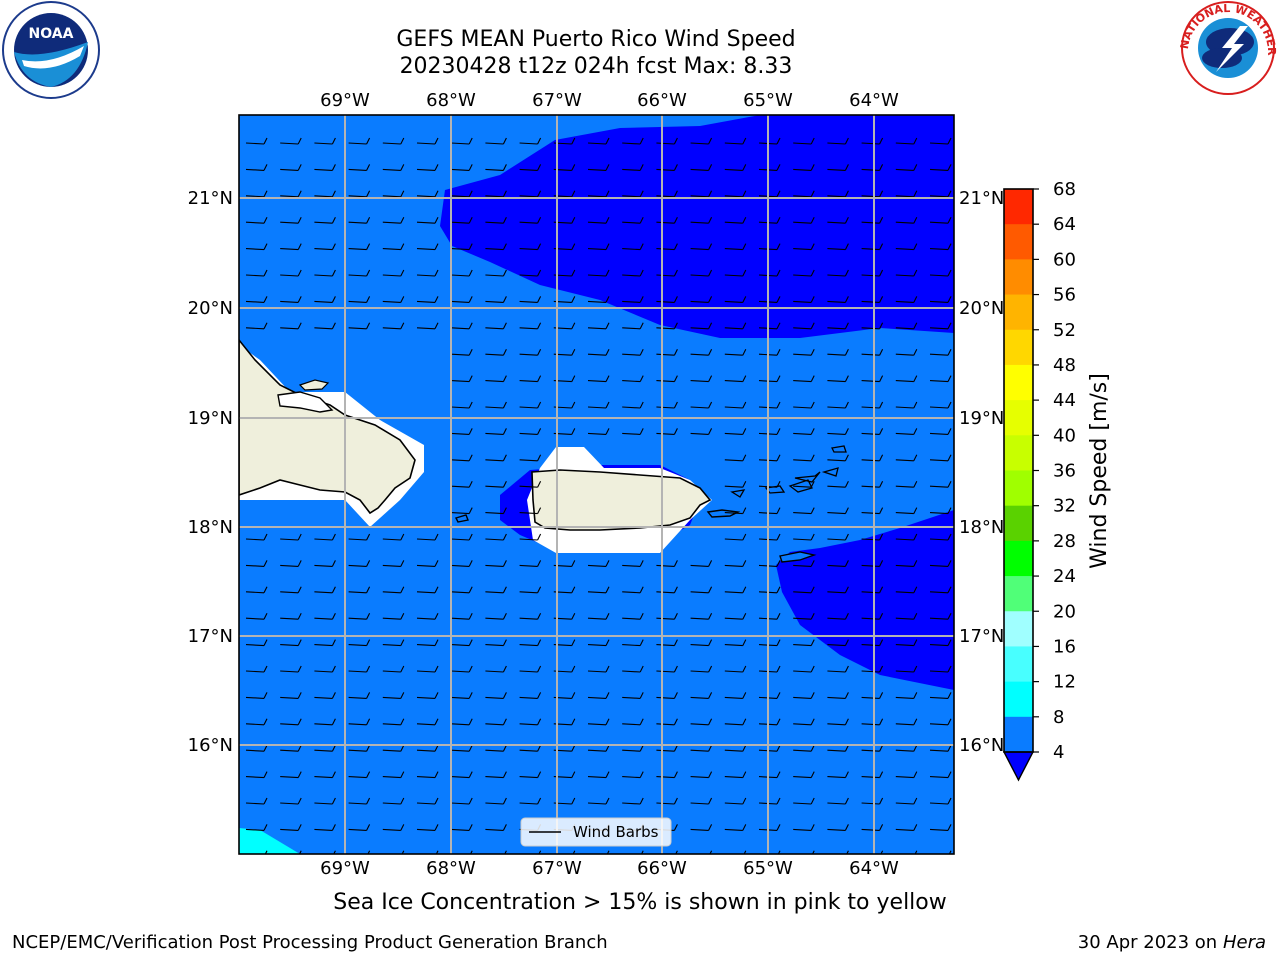 The image size is (1280, 960). Describe the element at coordinates (639, 47) in the screenshot. I see `nws-logo-icon: NATIONAL WEATHER SERVICE` at that location.